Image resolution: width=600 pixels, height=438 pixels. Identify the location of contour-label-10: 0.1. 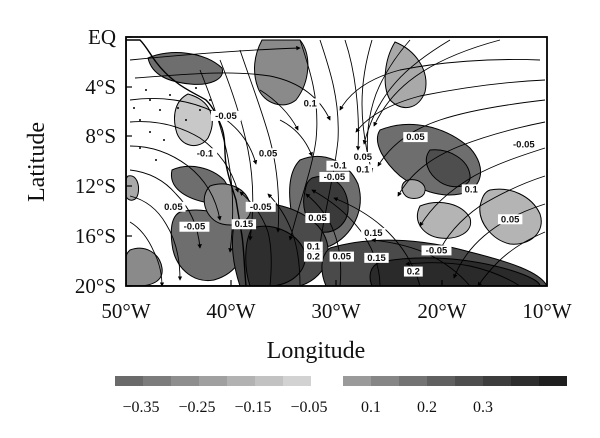
(472, 189).